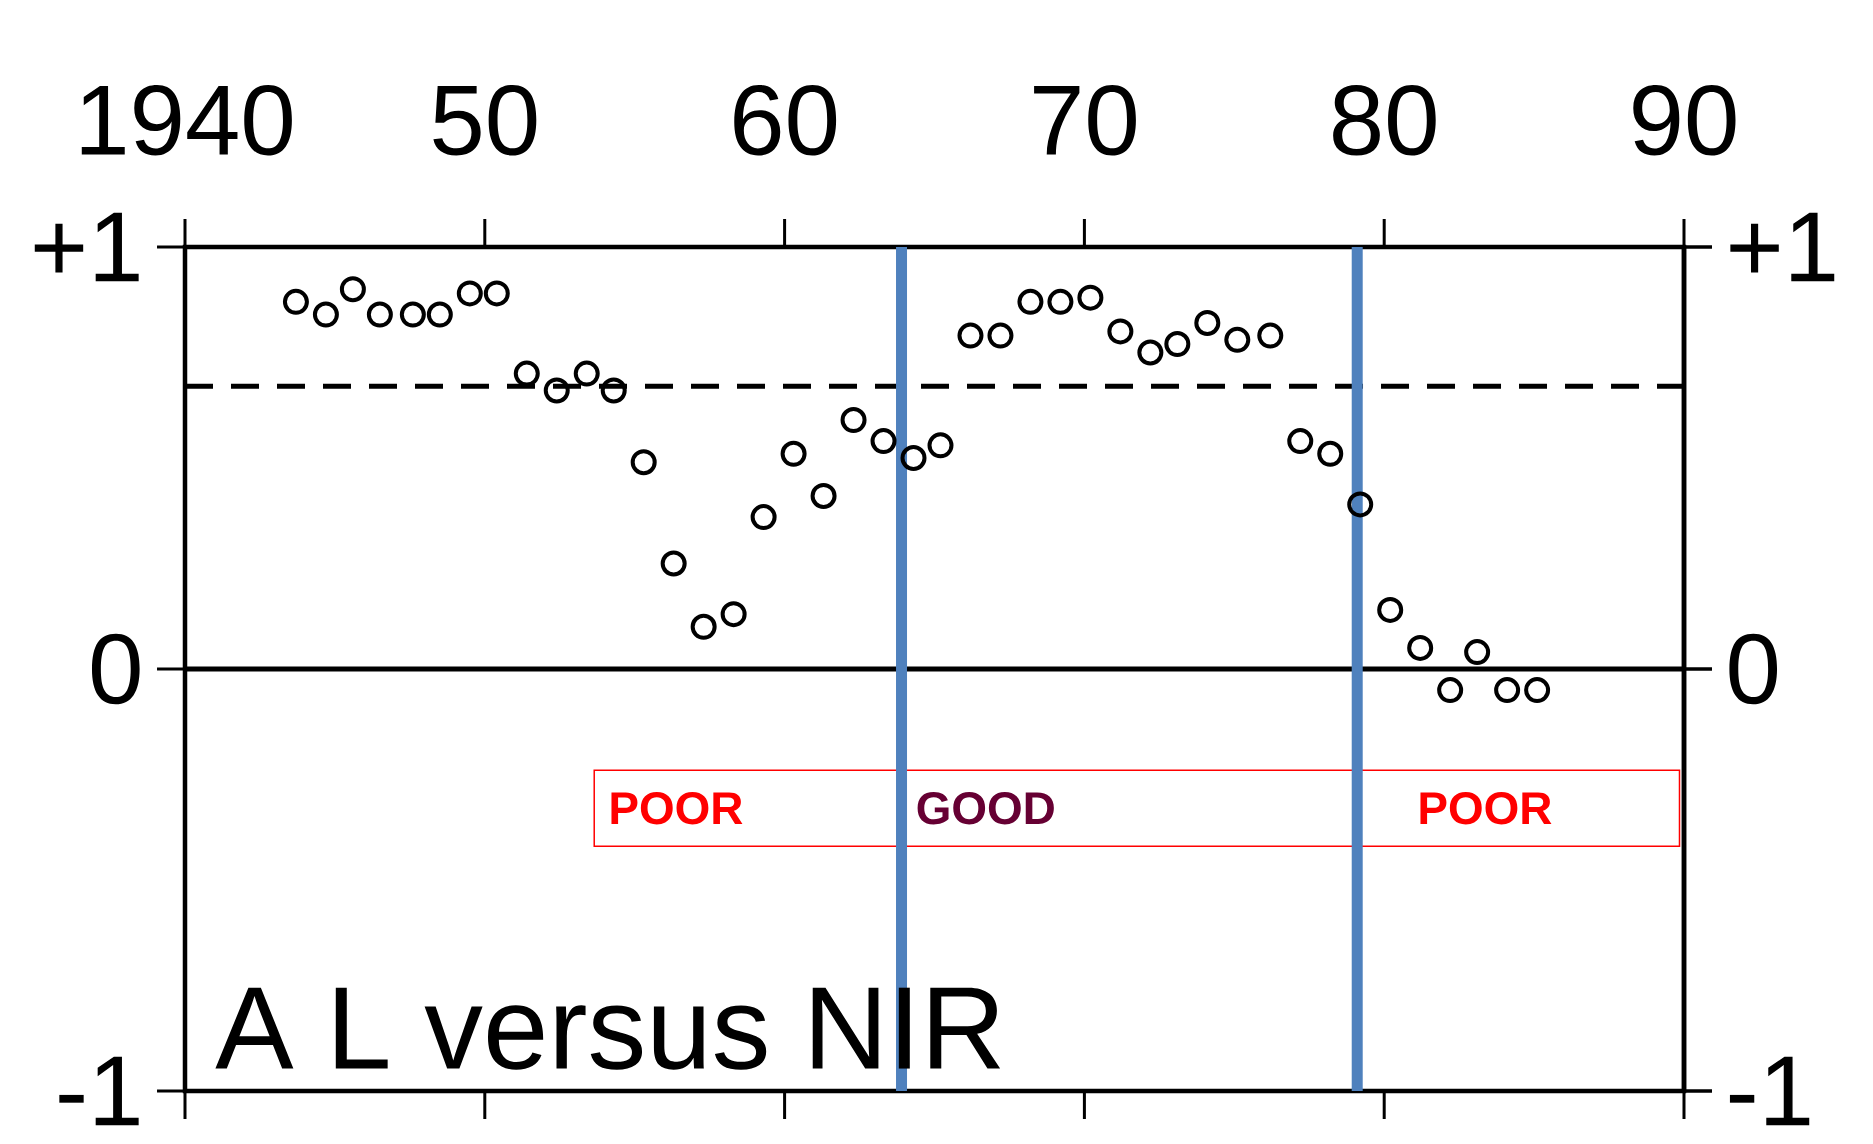 This screenshot has height=1144, width=1873. Describe the element at coordinates (115, 669) in the screenshot. I see `y-tick-label: 0` at that location.